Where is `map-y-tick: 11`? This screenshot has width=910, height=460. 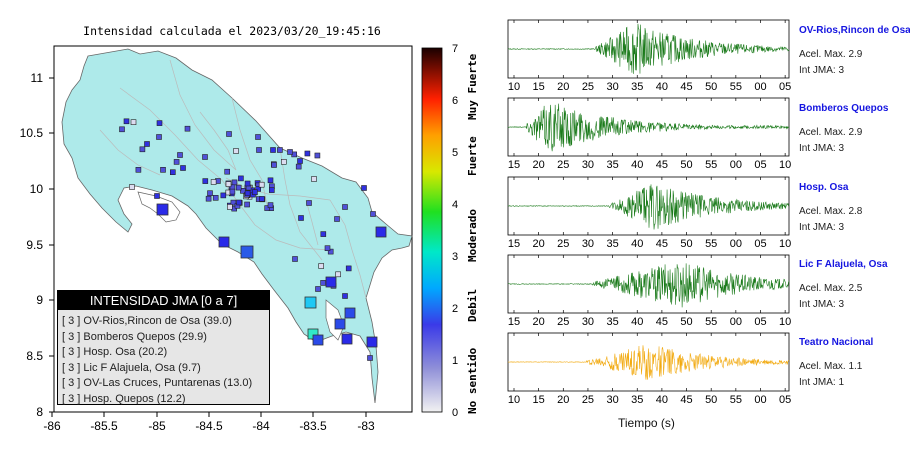 map-y-tick: 11 is located at coordinates (37, 78).